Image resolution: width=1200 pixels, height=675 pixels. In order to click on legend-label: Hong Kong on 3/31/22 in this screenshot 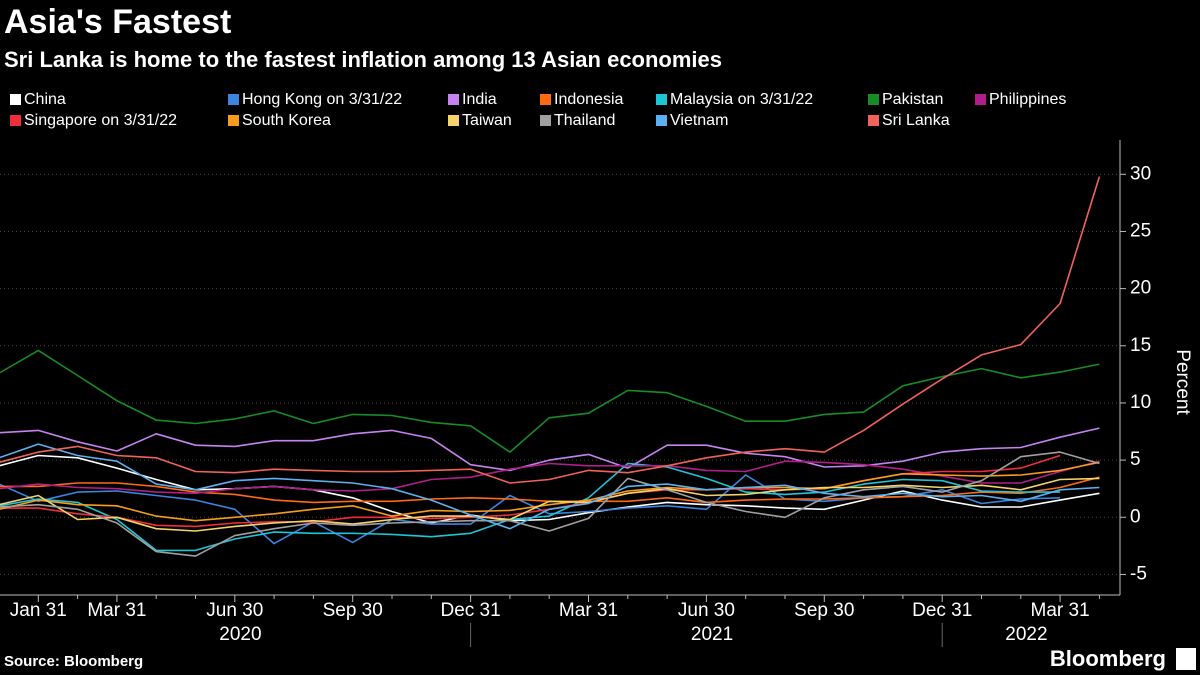, I will do `click(322, 99)`.